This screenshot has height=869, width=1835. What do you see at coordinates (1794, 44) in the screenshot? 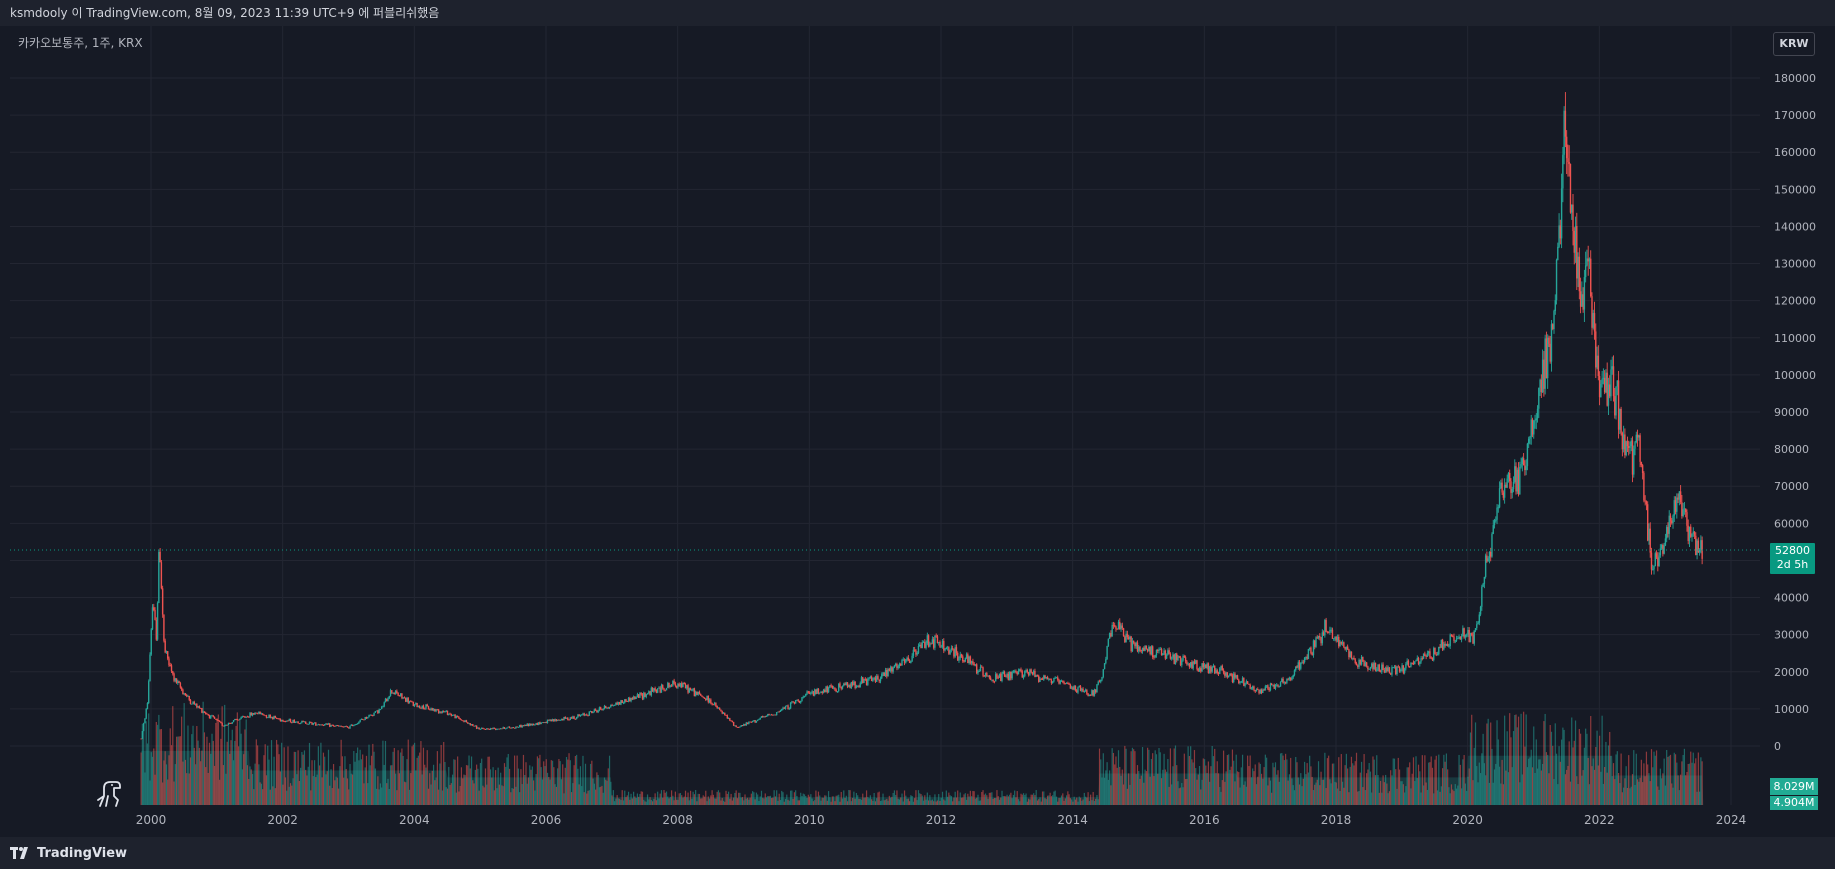
I see `currency-button: KRW` at bounding box center [1794, 44].